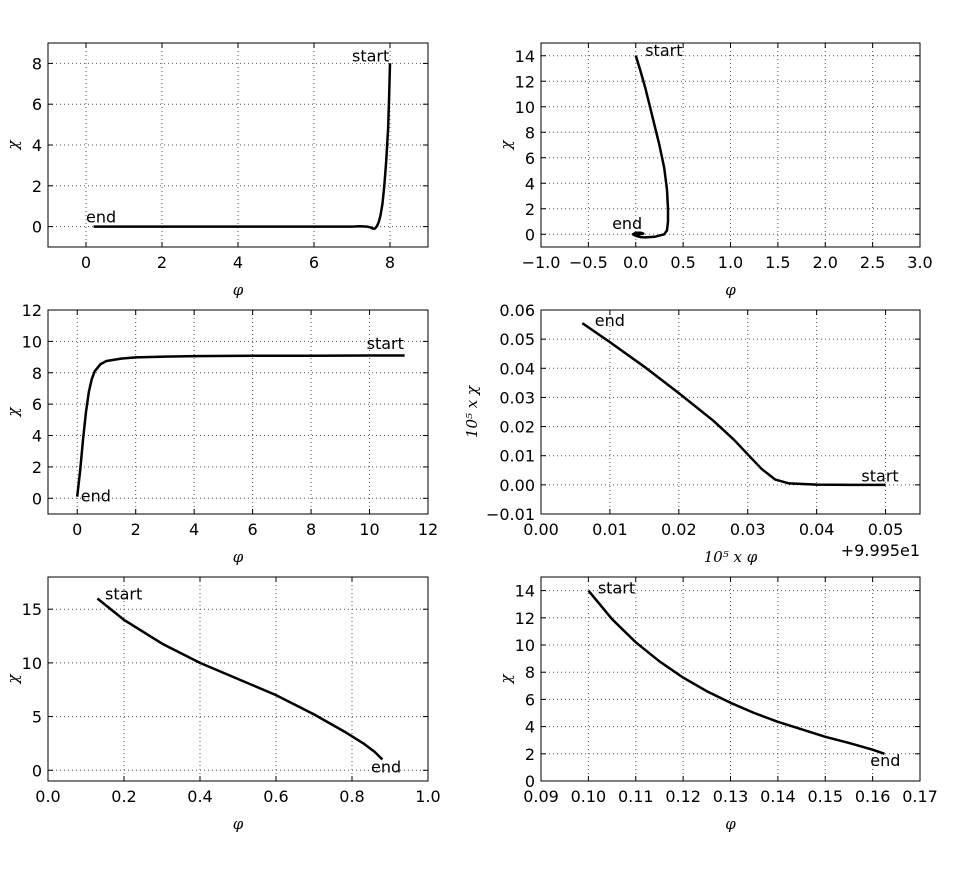 Image resolution: width=968 pixels, height=869 pixels. Describe the element at coordinates (517, 339) in the screenshot. I see `y-tick-label: 0.05` at that location.